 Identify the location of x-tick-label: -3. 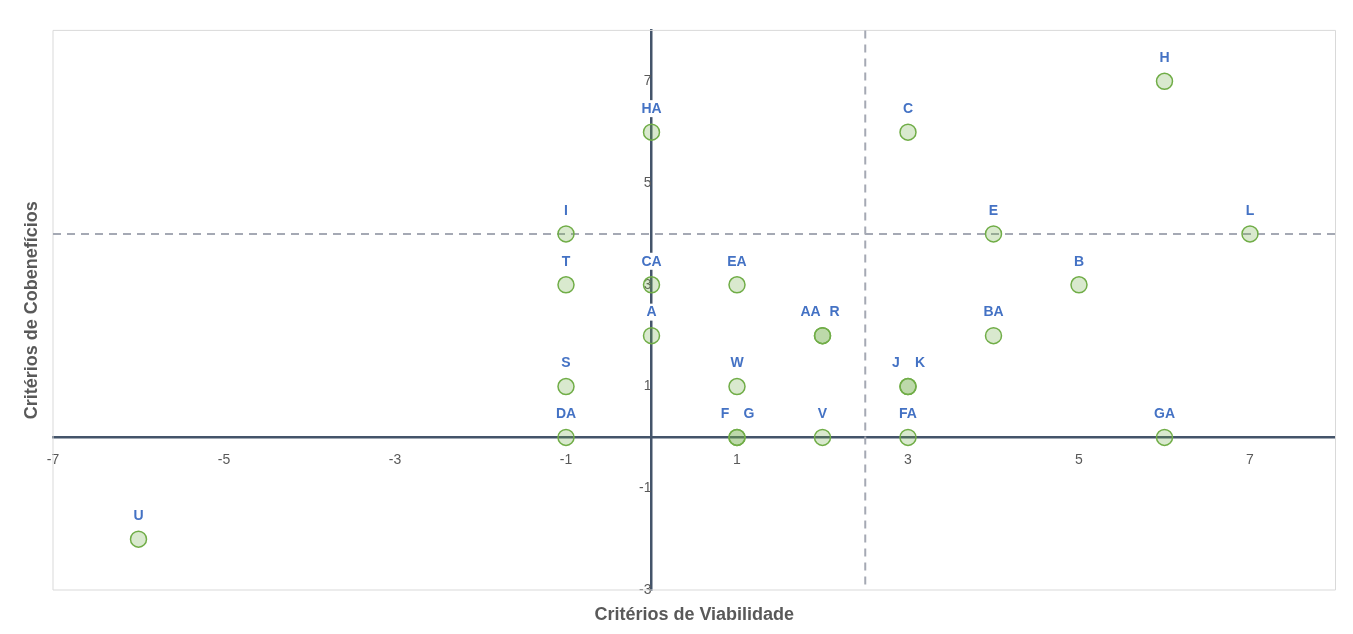
(395, 458).